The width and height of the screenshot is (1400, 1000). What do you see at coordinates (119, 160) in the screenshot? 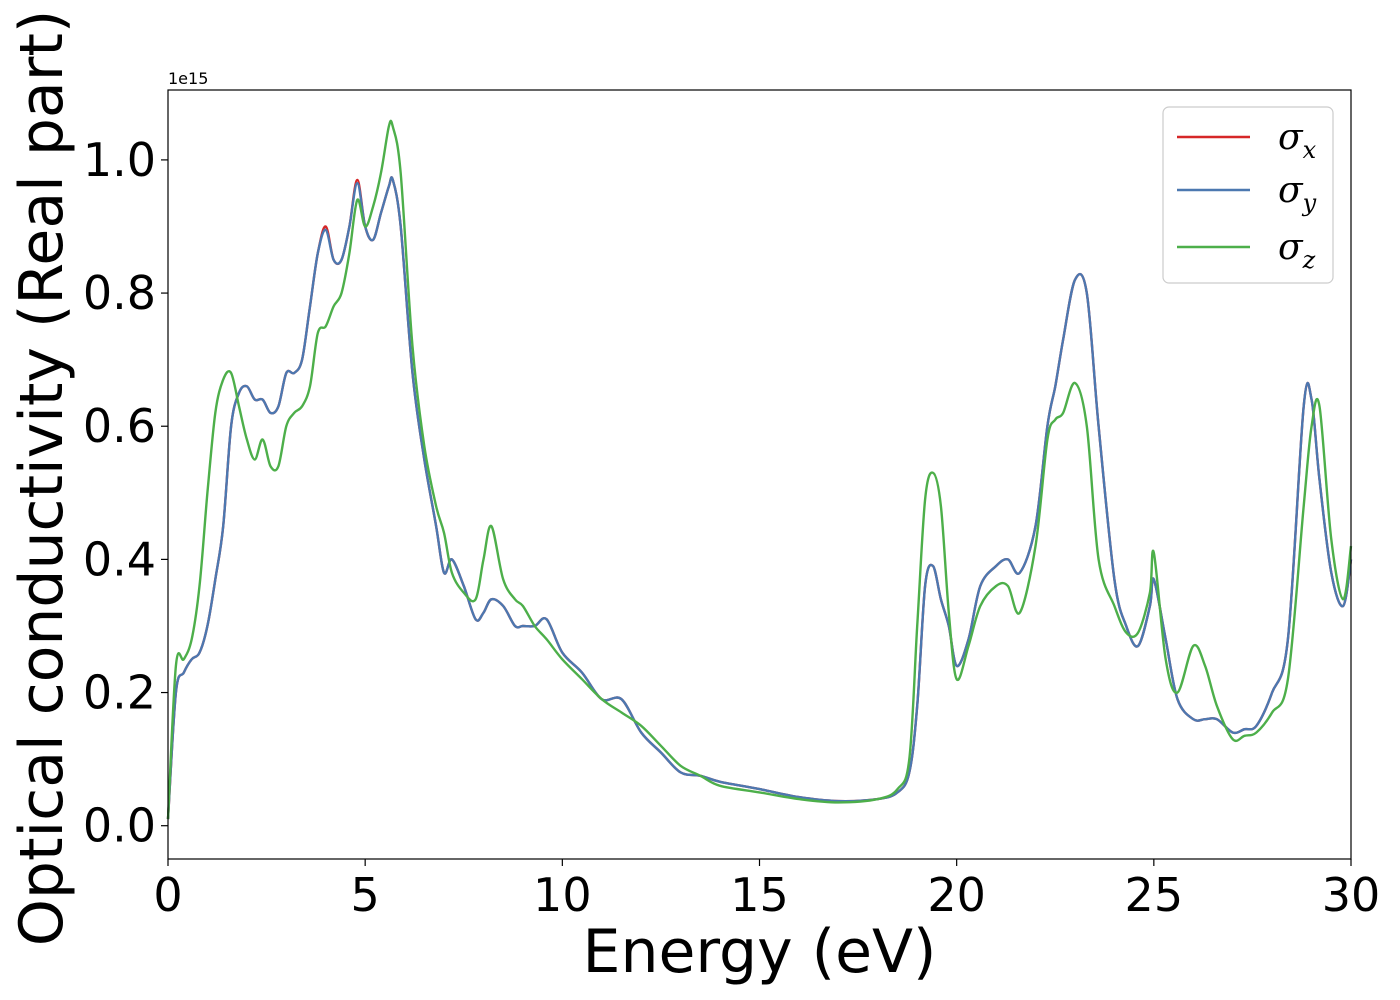
I see `y-tick-label: 1.0` at bounding box center [119, 160].